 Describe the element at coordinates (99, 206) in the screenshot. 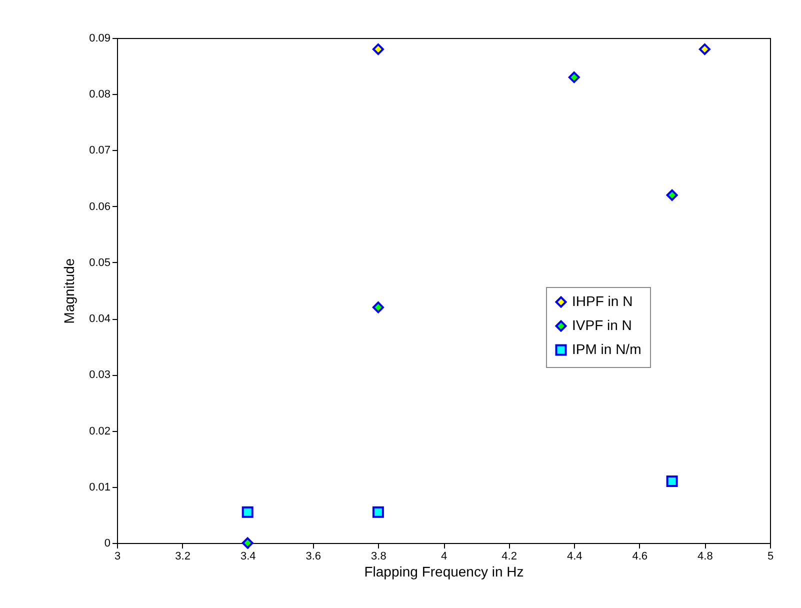

I see `y-tick-label: 0.06` at that location.